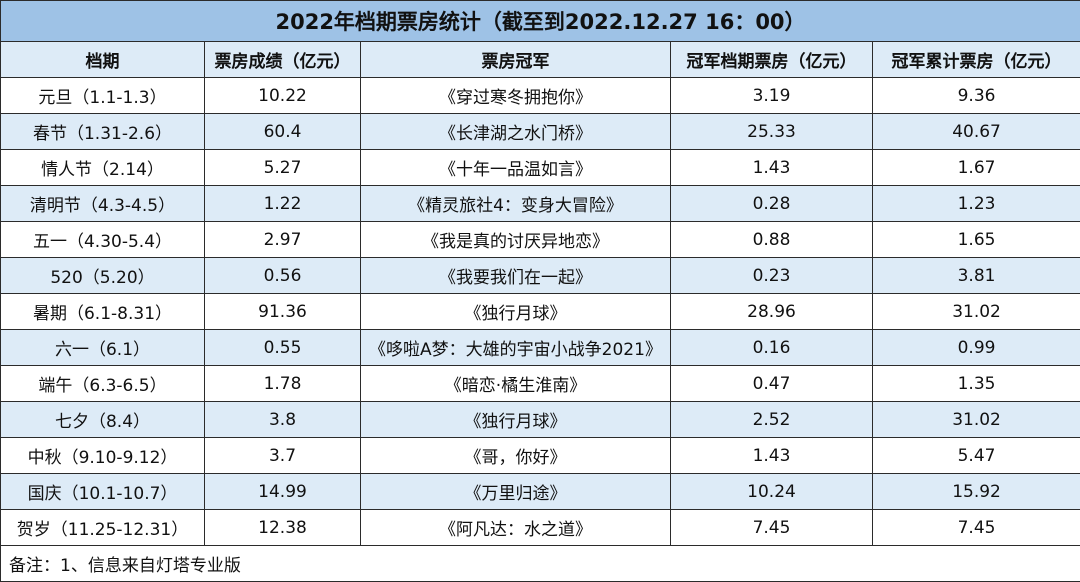  Describe the element at coordinates (976, 240) in the screenshot. I see `cell-champion-total: 1.65` at that location.